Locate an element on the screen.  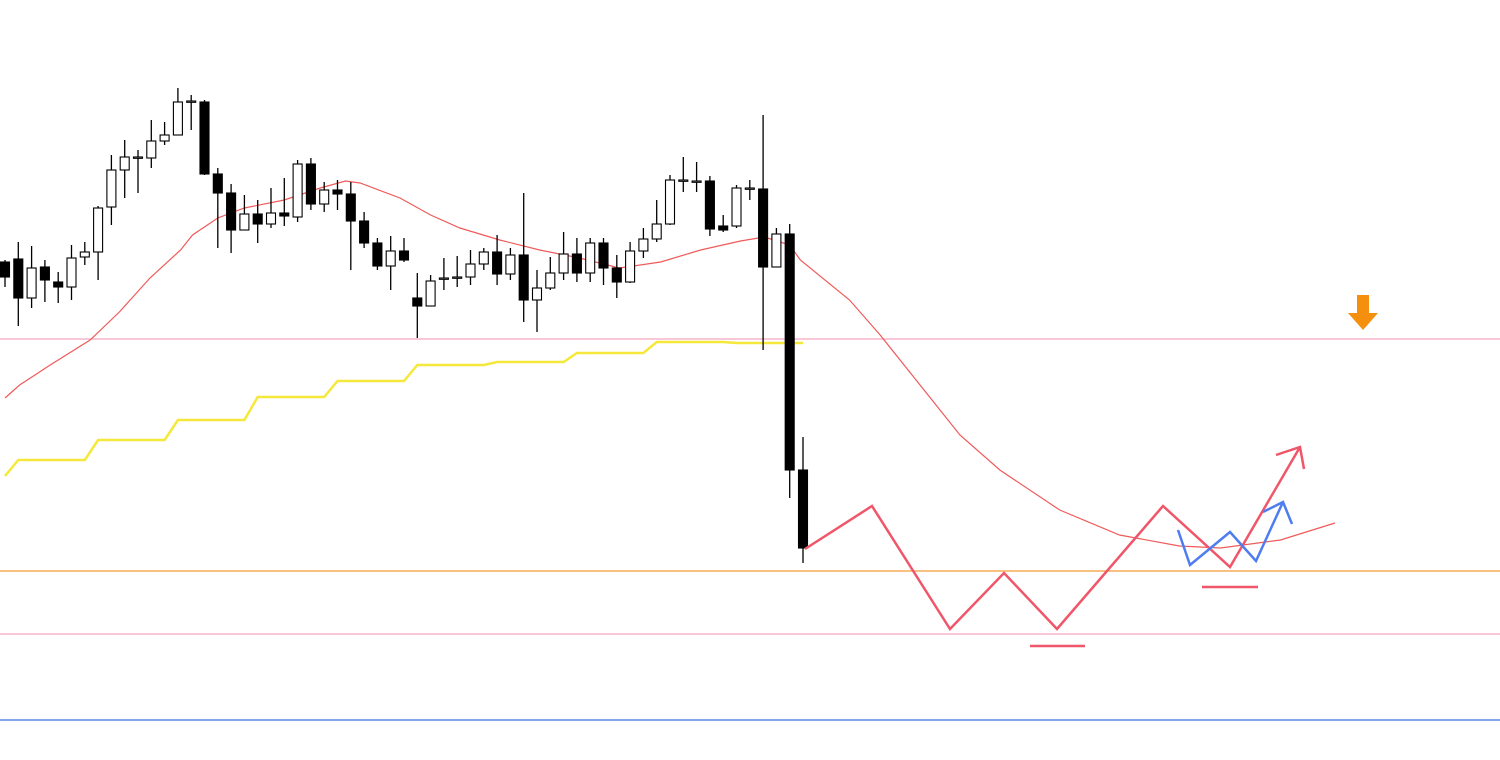
arrow-head-blue is located at coordinates (1278, 512).